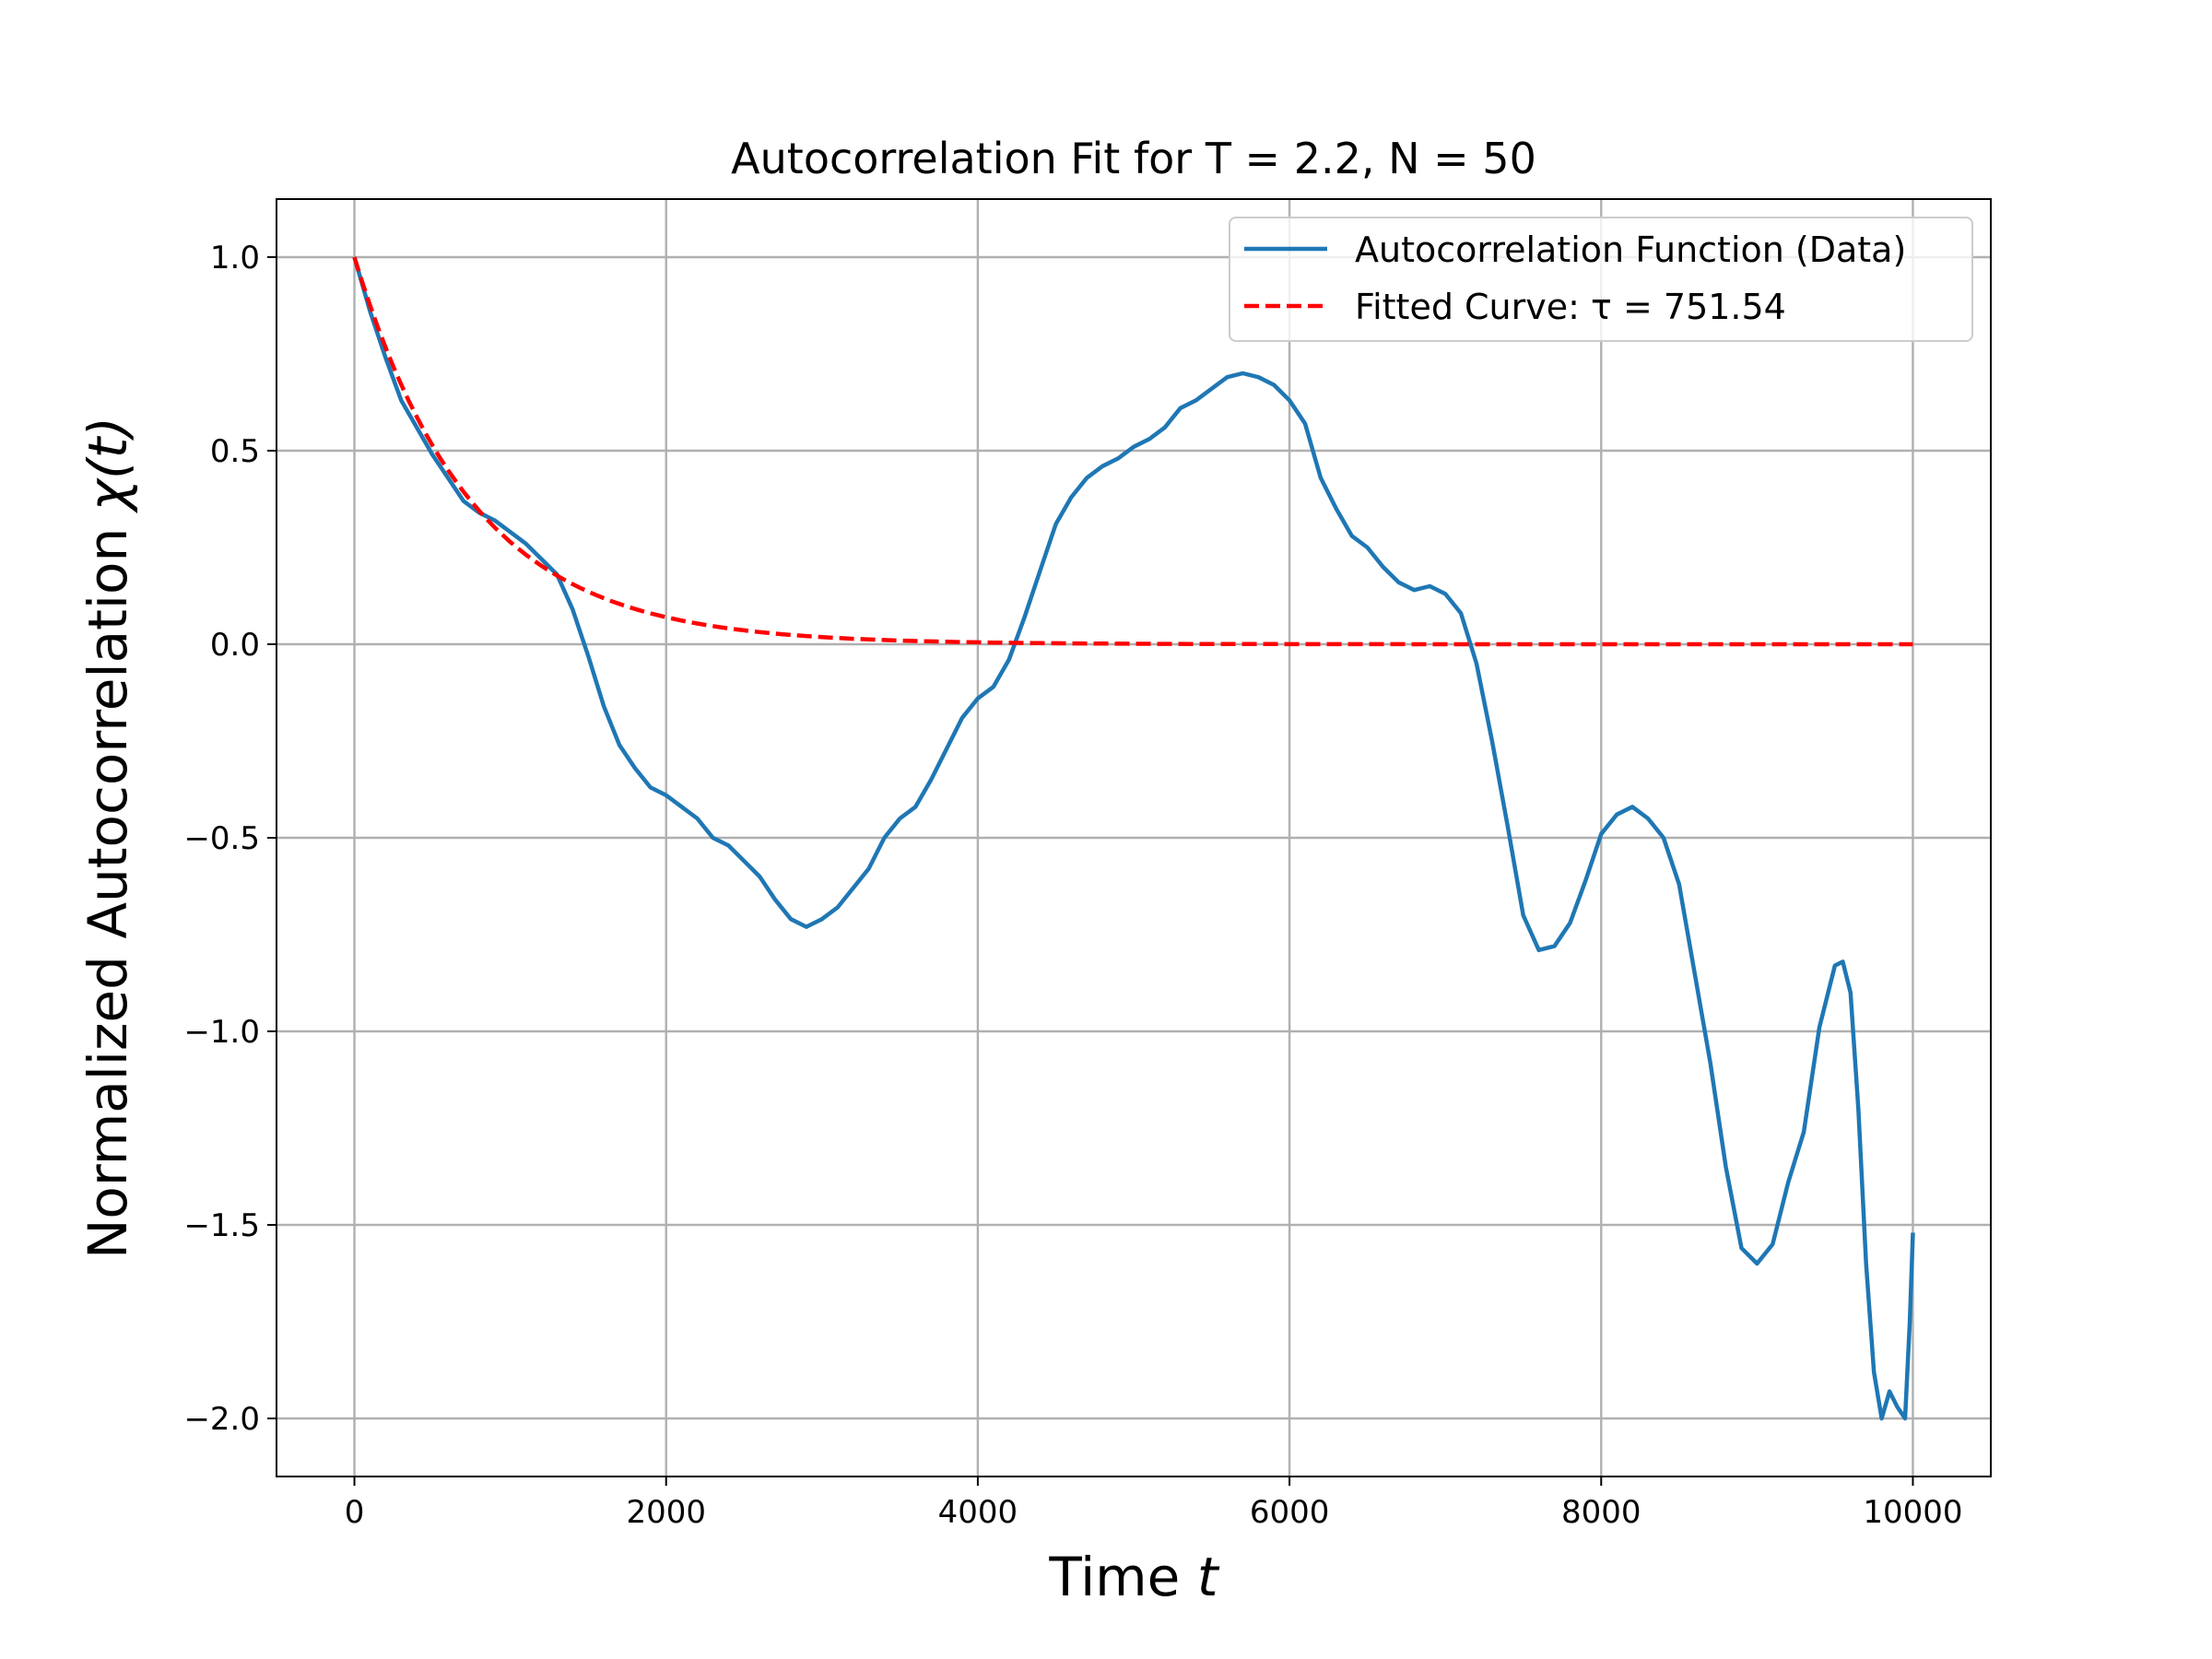 The width and height of the screenshot is (2212, 1659). What do you see at coordinates (221, 1032) in the screenshot?
I see `y-tick-label: −1.0` at bounding box center [221, 1032].